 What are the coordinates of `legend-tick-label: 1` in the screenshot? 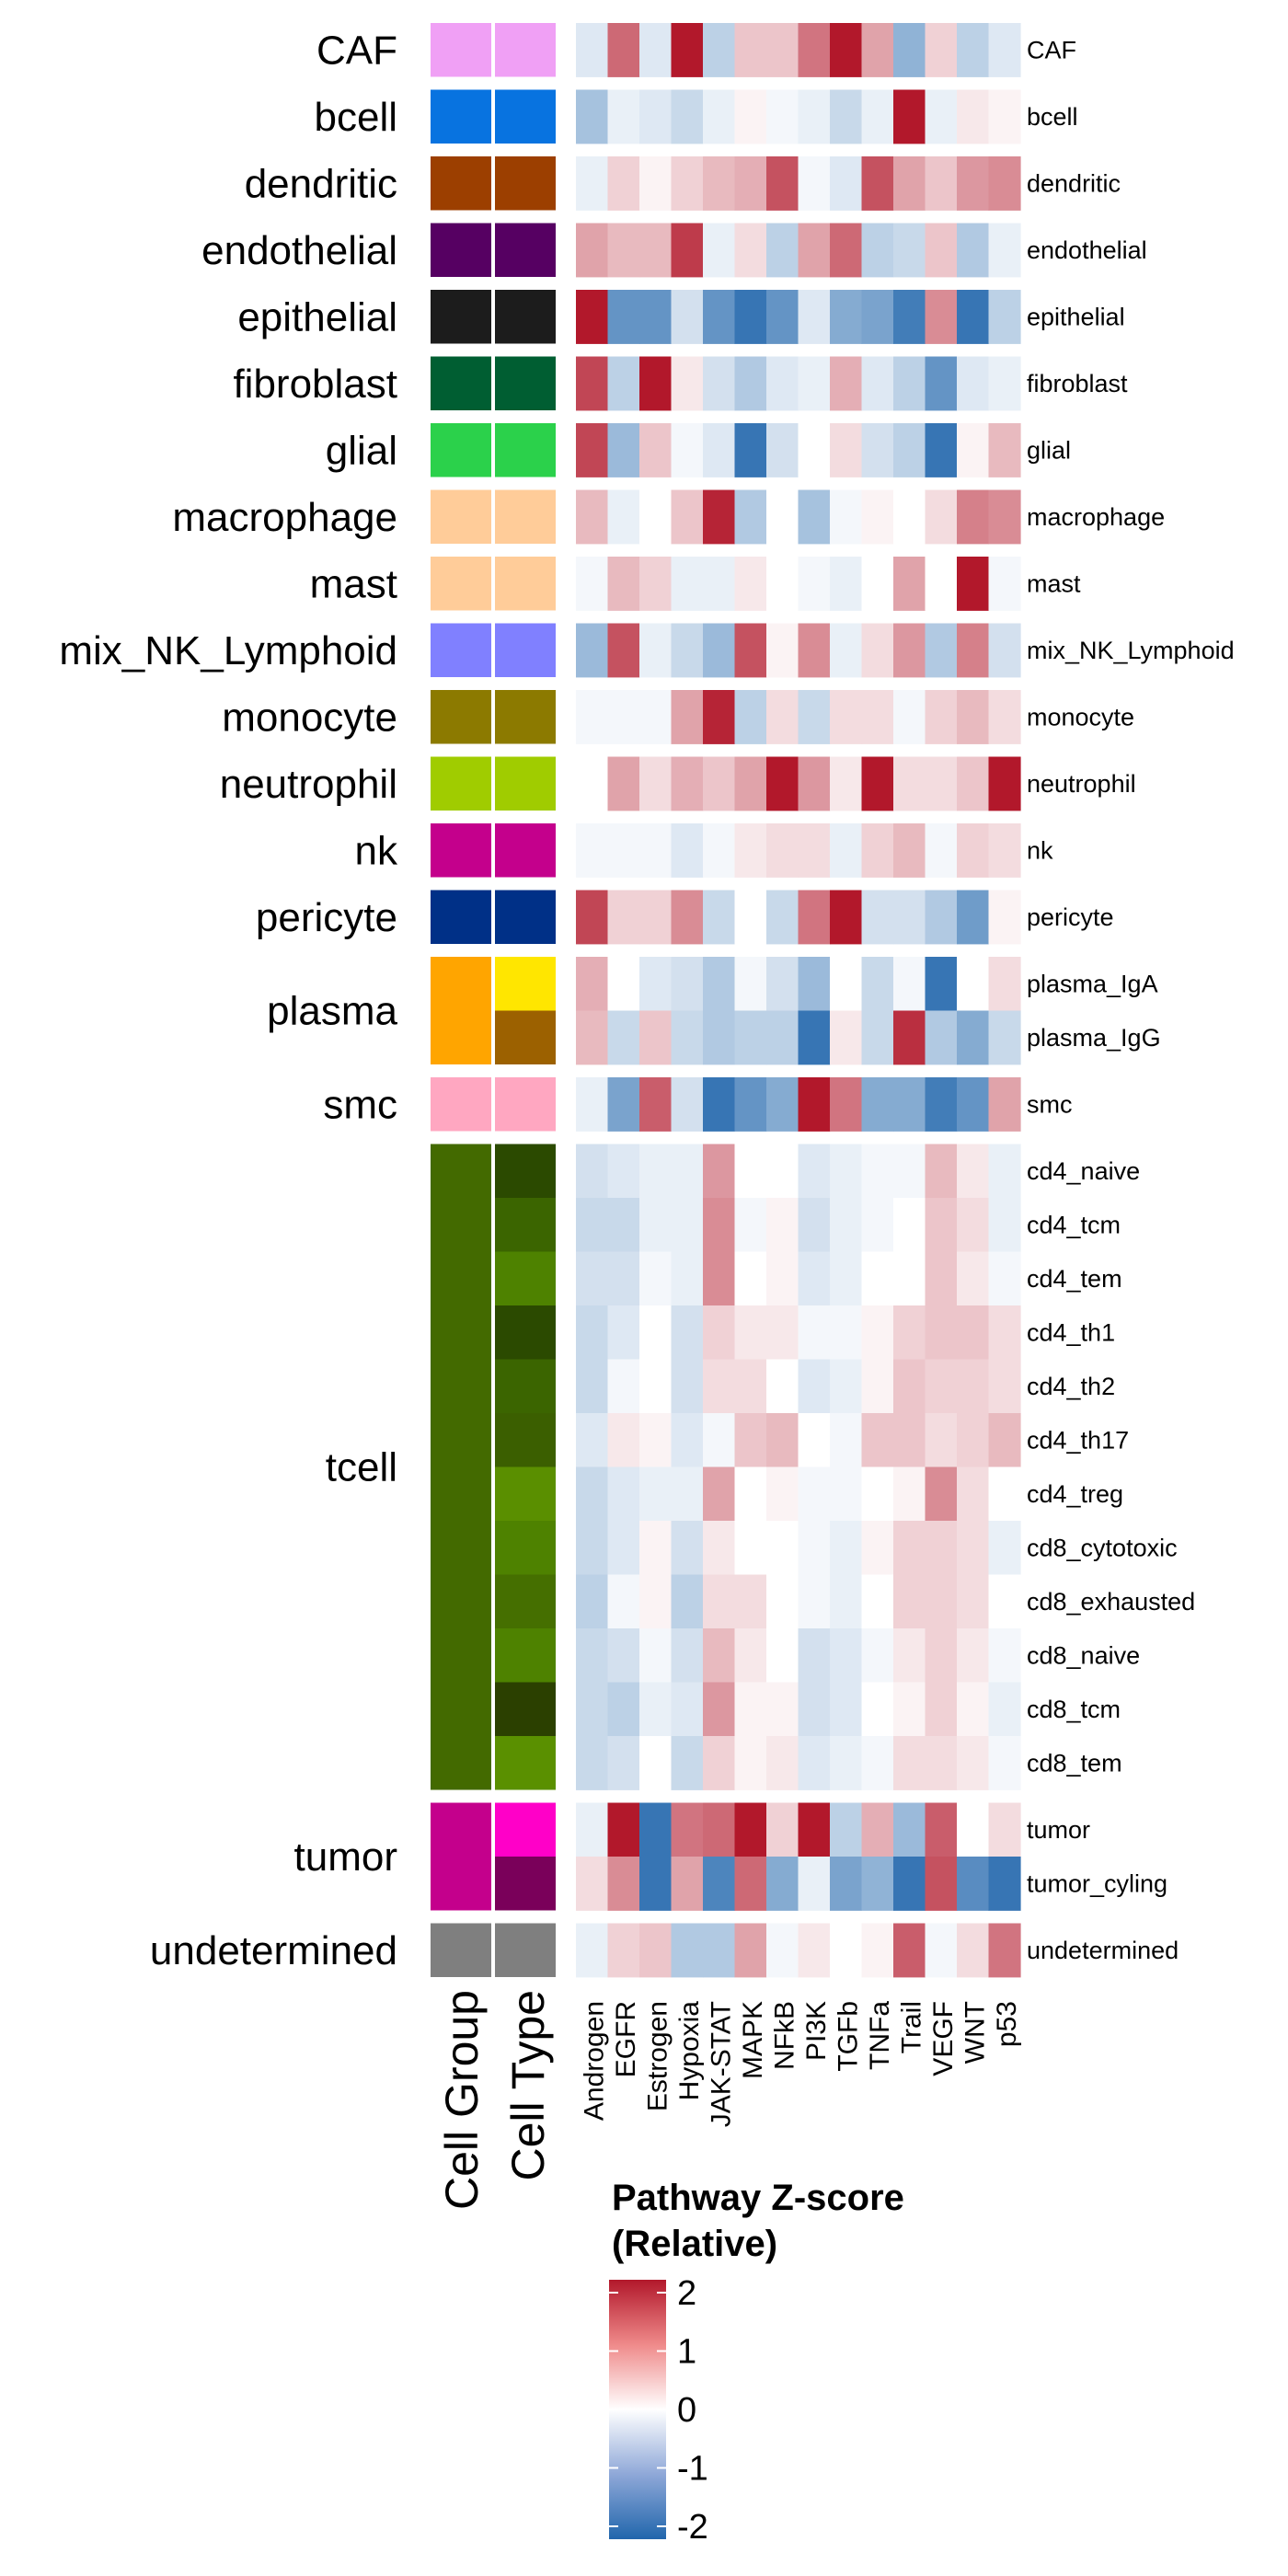 It's located at (686, 2352).